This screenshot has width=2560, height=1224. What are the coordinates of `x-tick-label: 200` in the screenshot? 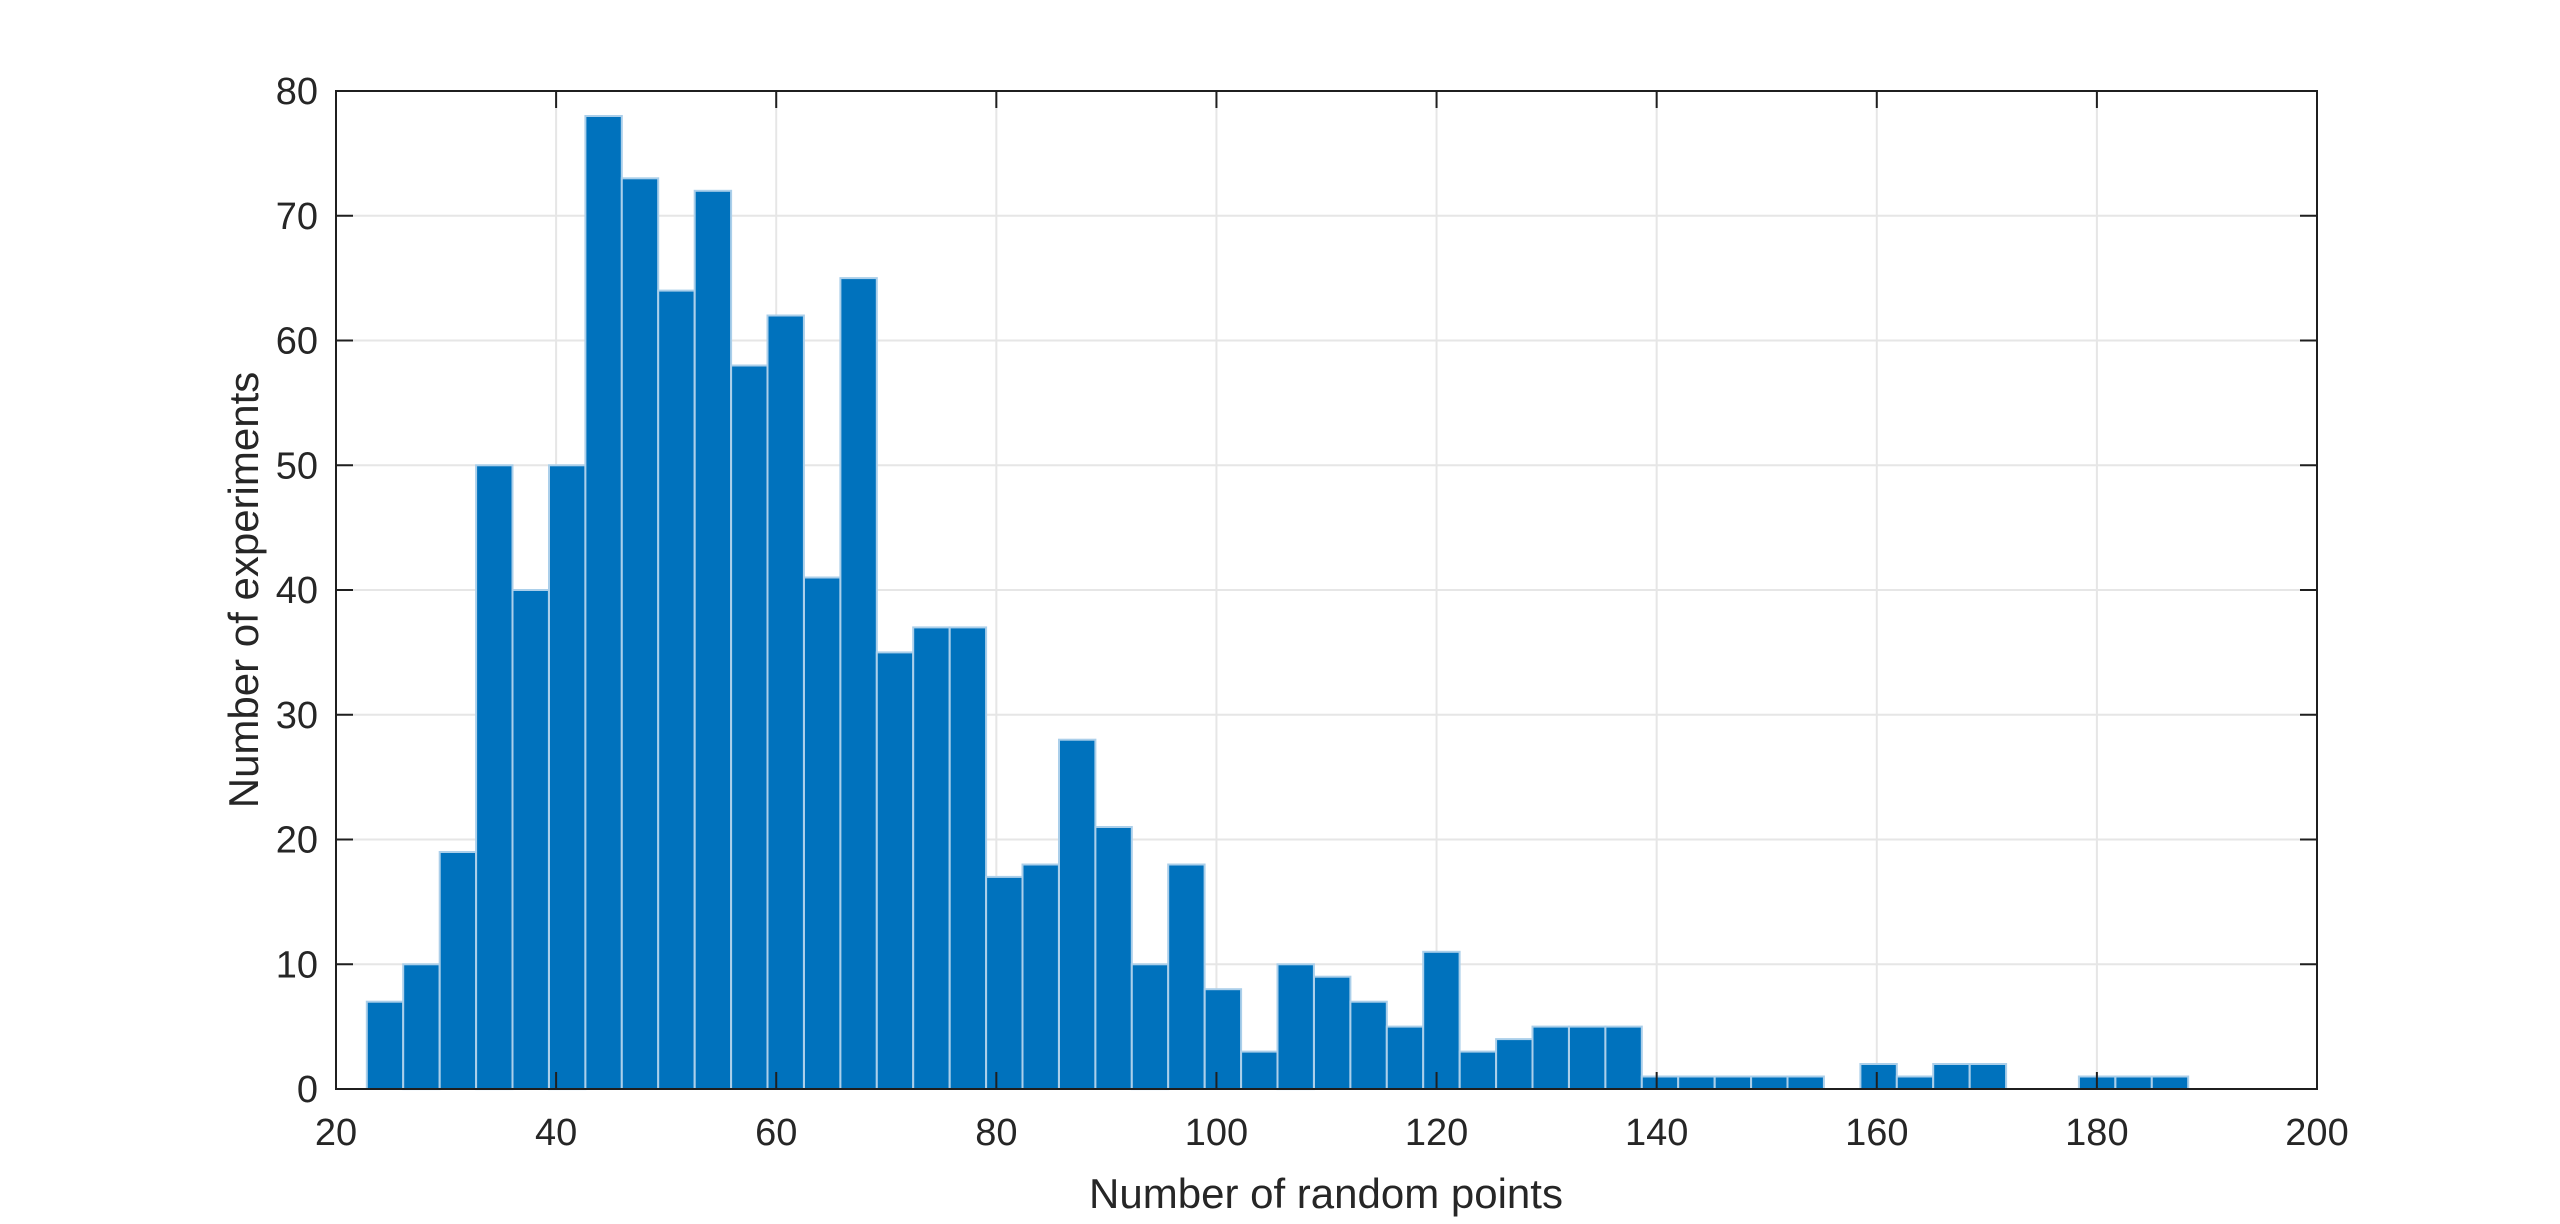 It's located at (2316, 1133).